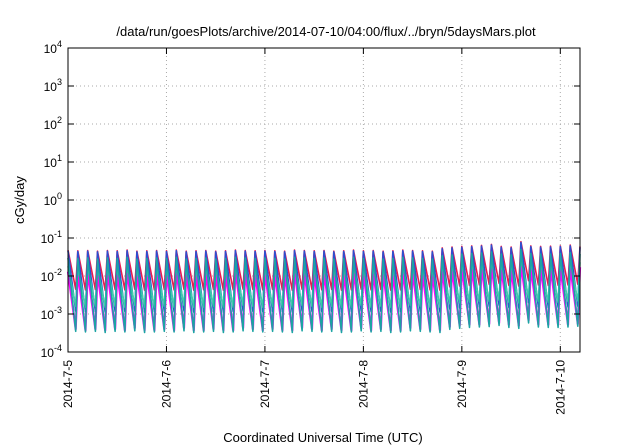 The height and width of the screenshot is (448, 640). What do you see at coordinates (53, 123) in the screenshot?
I see `y-tick-label: 10²` at bounding box center [53, 123].